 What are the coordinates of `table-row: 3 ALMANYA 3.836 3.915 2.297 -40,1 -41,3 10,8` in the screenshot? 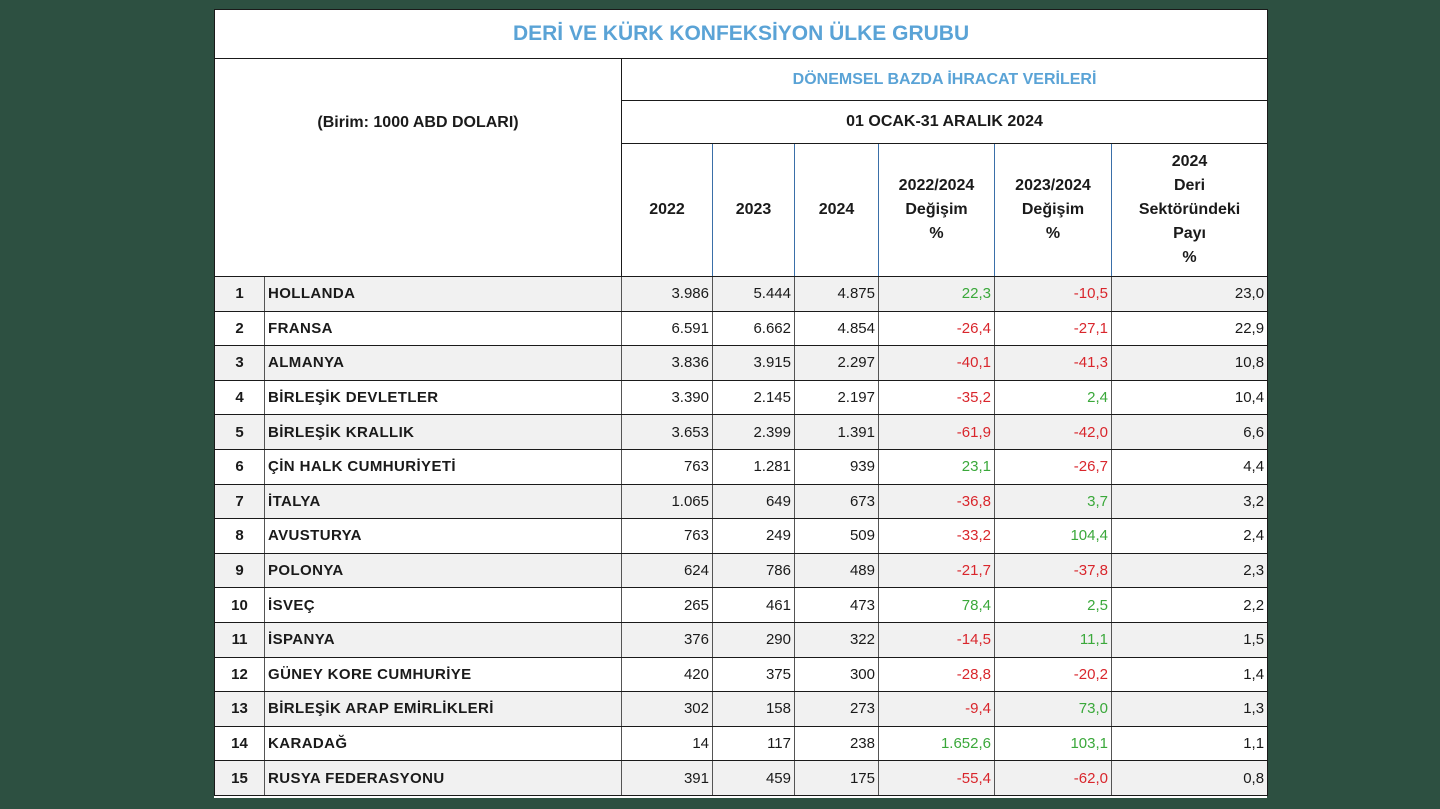 It's located at (741, 363).